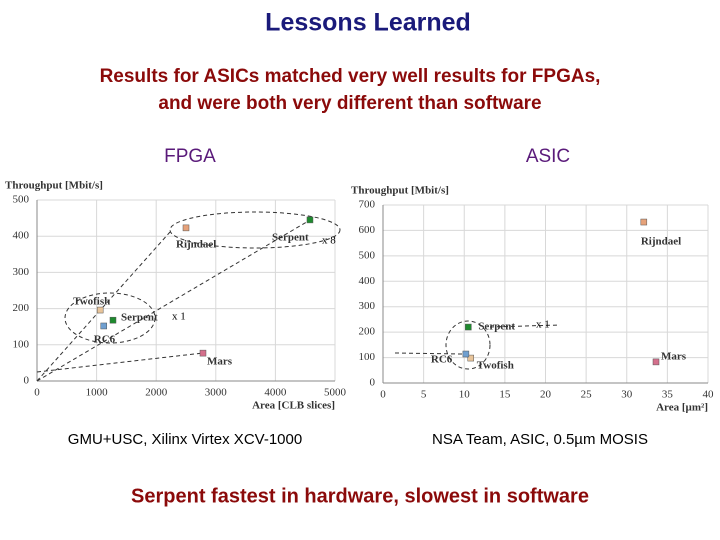 The height and width of the screenshot is (540, 720). Describe the element at coordinates (682, 408) in the screenshot. I see `x-axis-label: Area [µm²]` at that location.